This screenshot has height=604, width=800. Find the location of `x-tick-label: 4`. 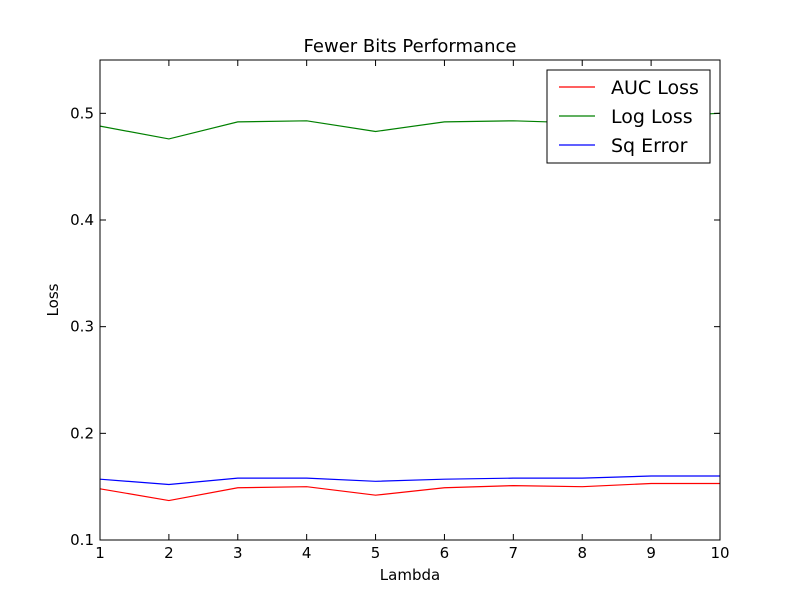

x-tick-label: 4 is located at coordinates (307, 553).